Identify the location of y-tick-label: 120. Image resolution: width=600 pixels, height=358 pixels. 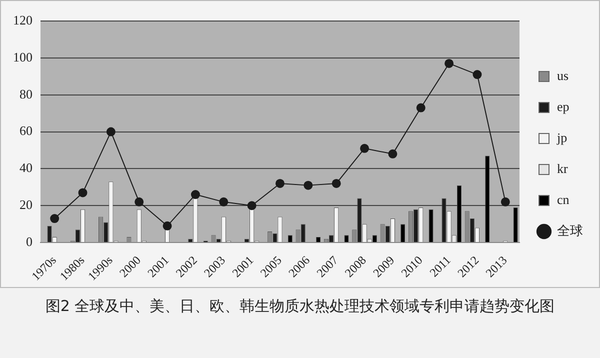
(22, 20).